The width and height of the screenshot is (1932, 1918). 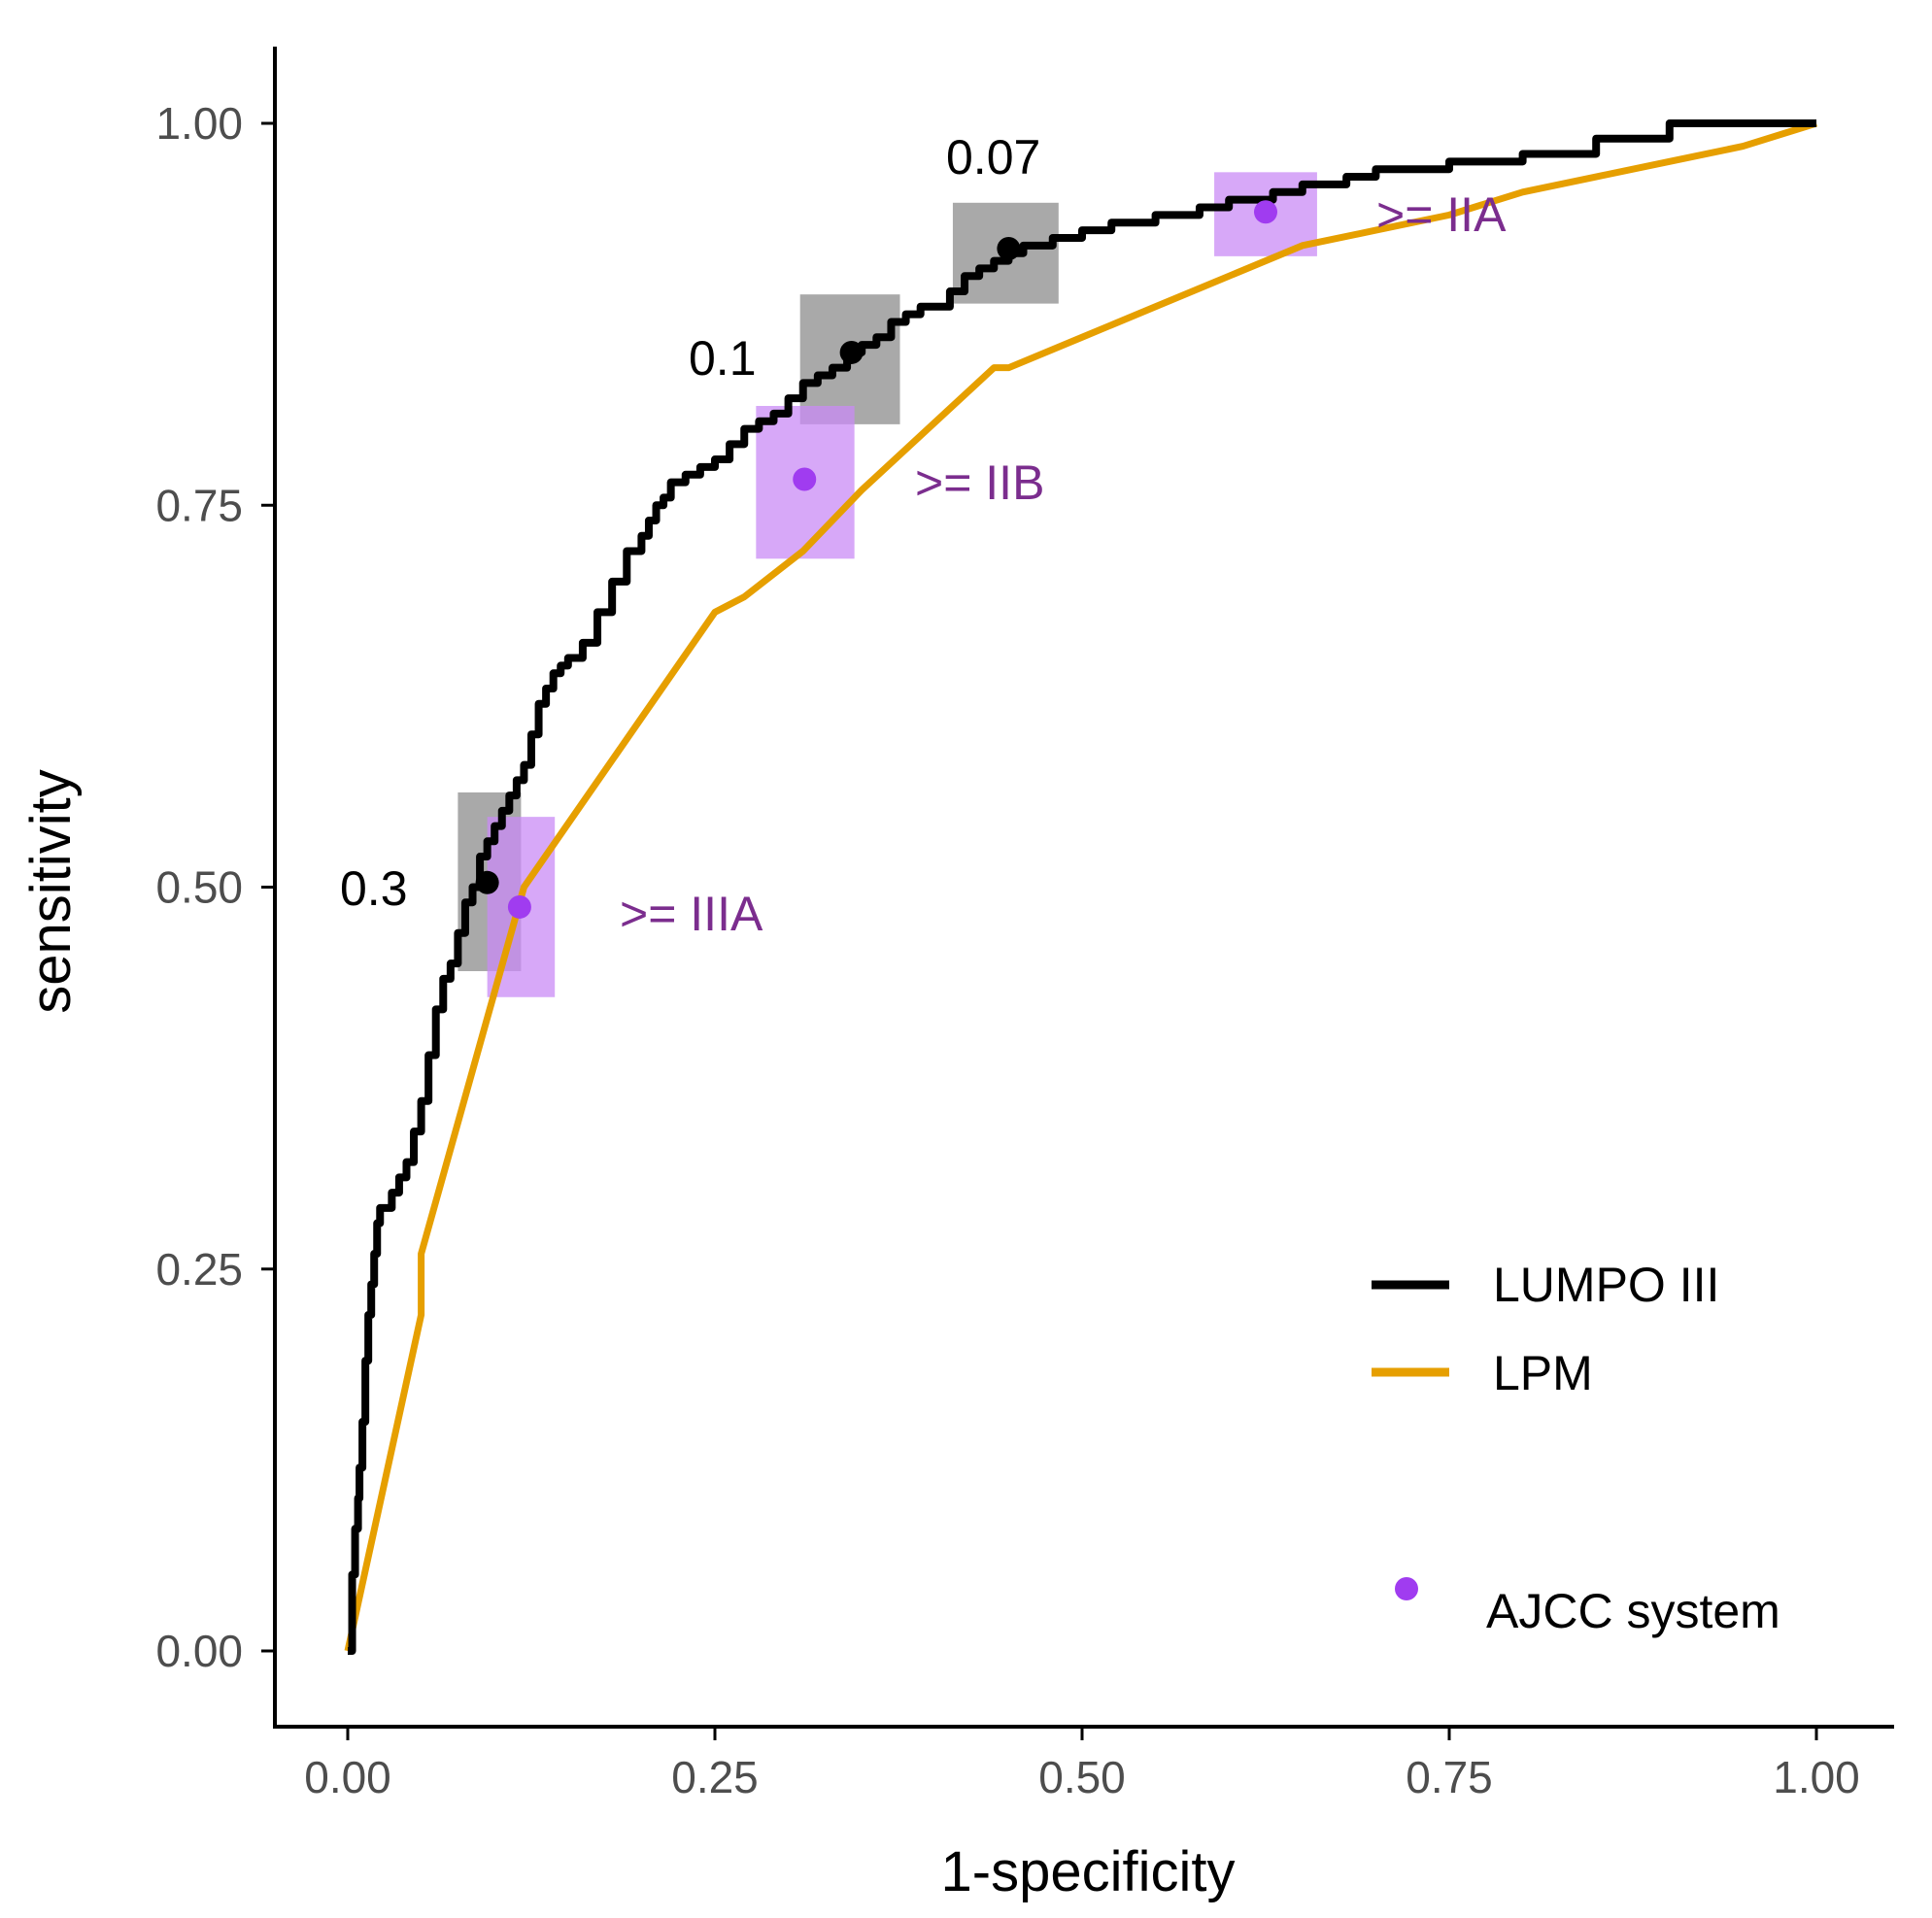 I want to click on threshold-label-2: 0.07, so click(x=993, y=157).